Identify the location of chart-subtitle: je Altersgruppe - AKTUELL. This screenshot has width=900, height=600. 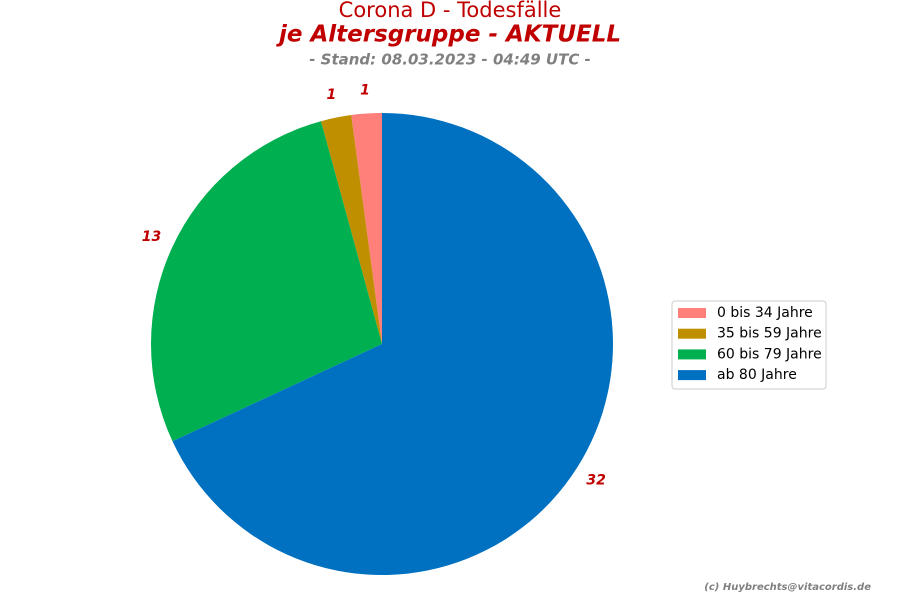
(448, 35).